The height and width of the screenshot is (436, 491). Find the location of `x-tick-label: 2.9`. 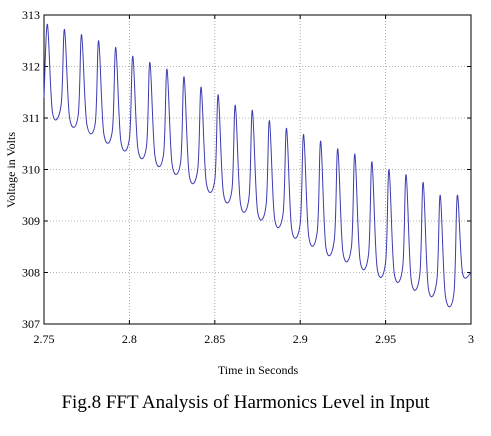

x-tick-label: 2.9 is located at coordinates (300, 339).